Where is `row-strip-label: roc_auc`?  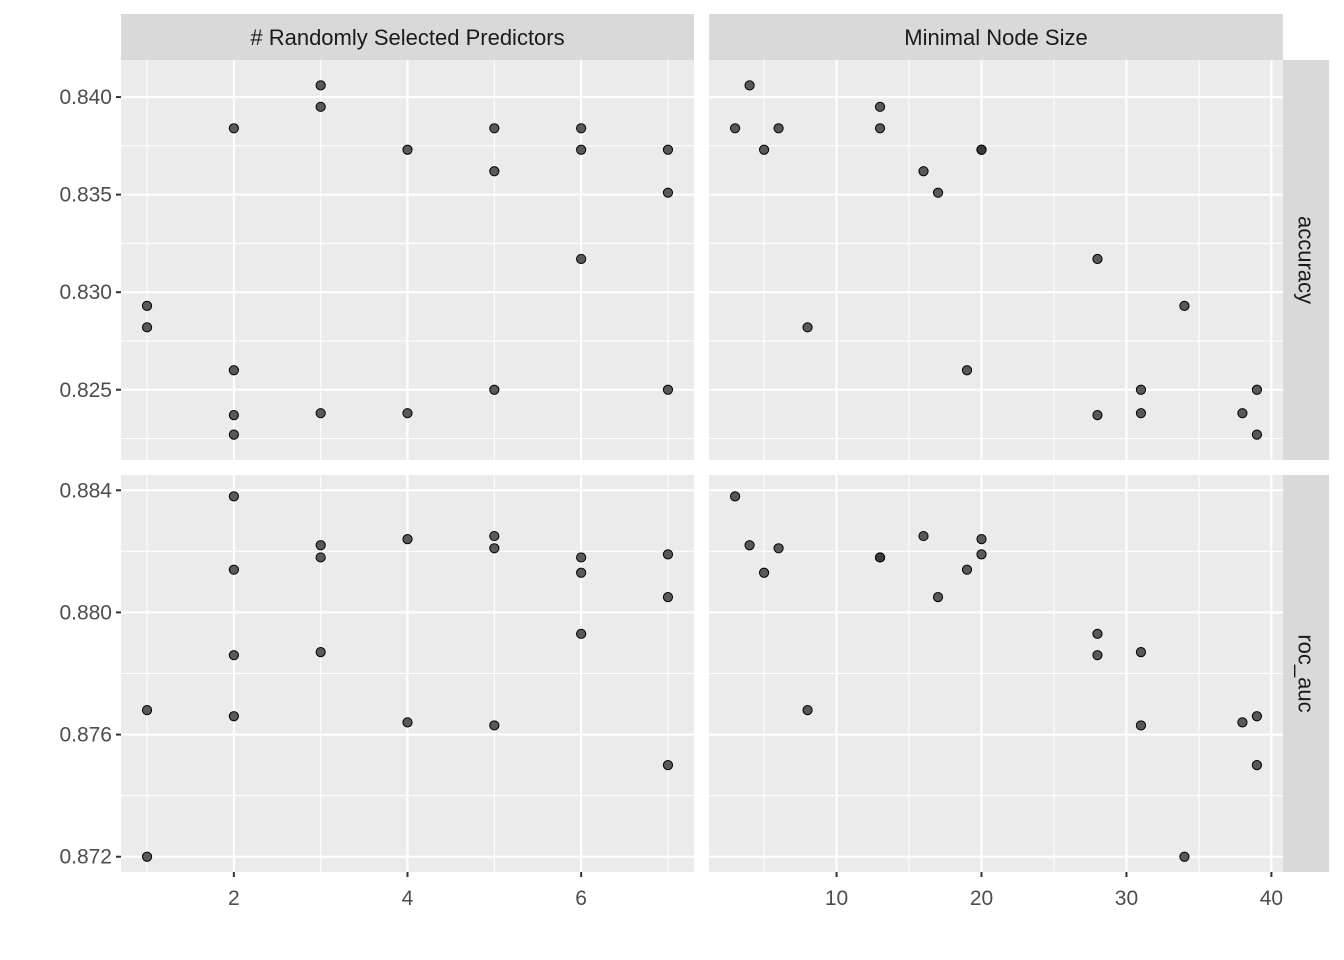
row-strip-label: roc_auc is located at coordinates (1306, 673).